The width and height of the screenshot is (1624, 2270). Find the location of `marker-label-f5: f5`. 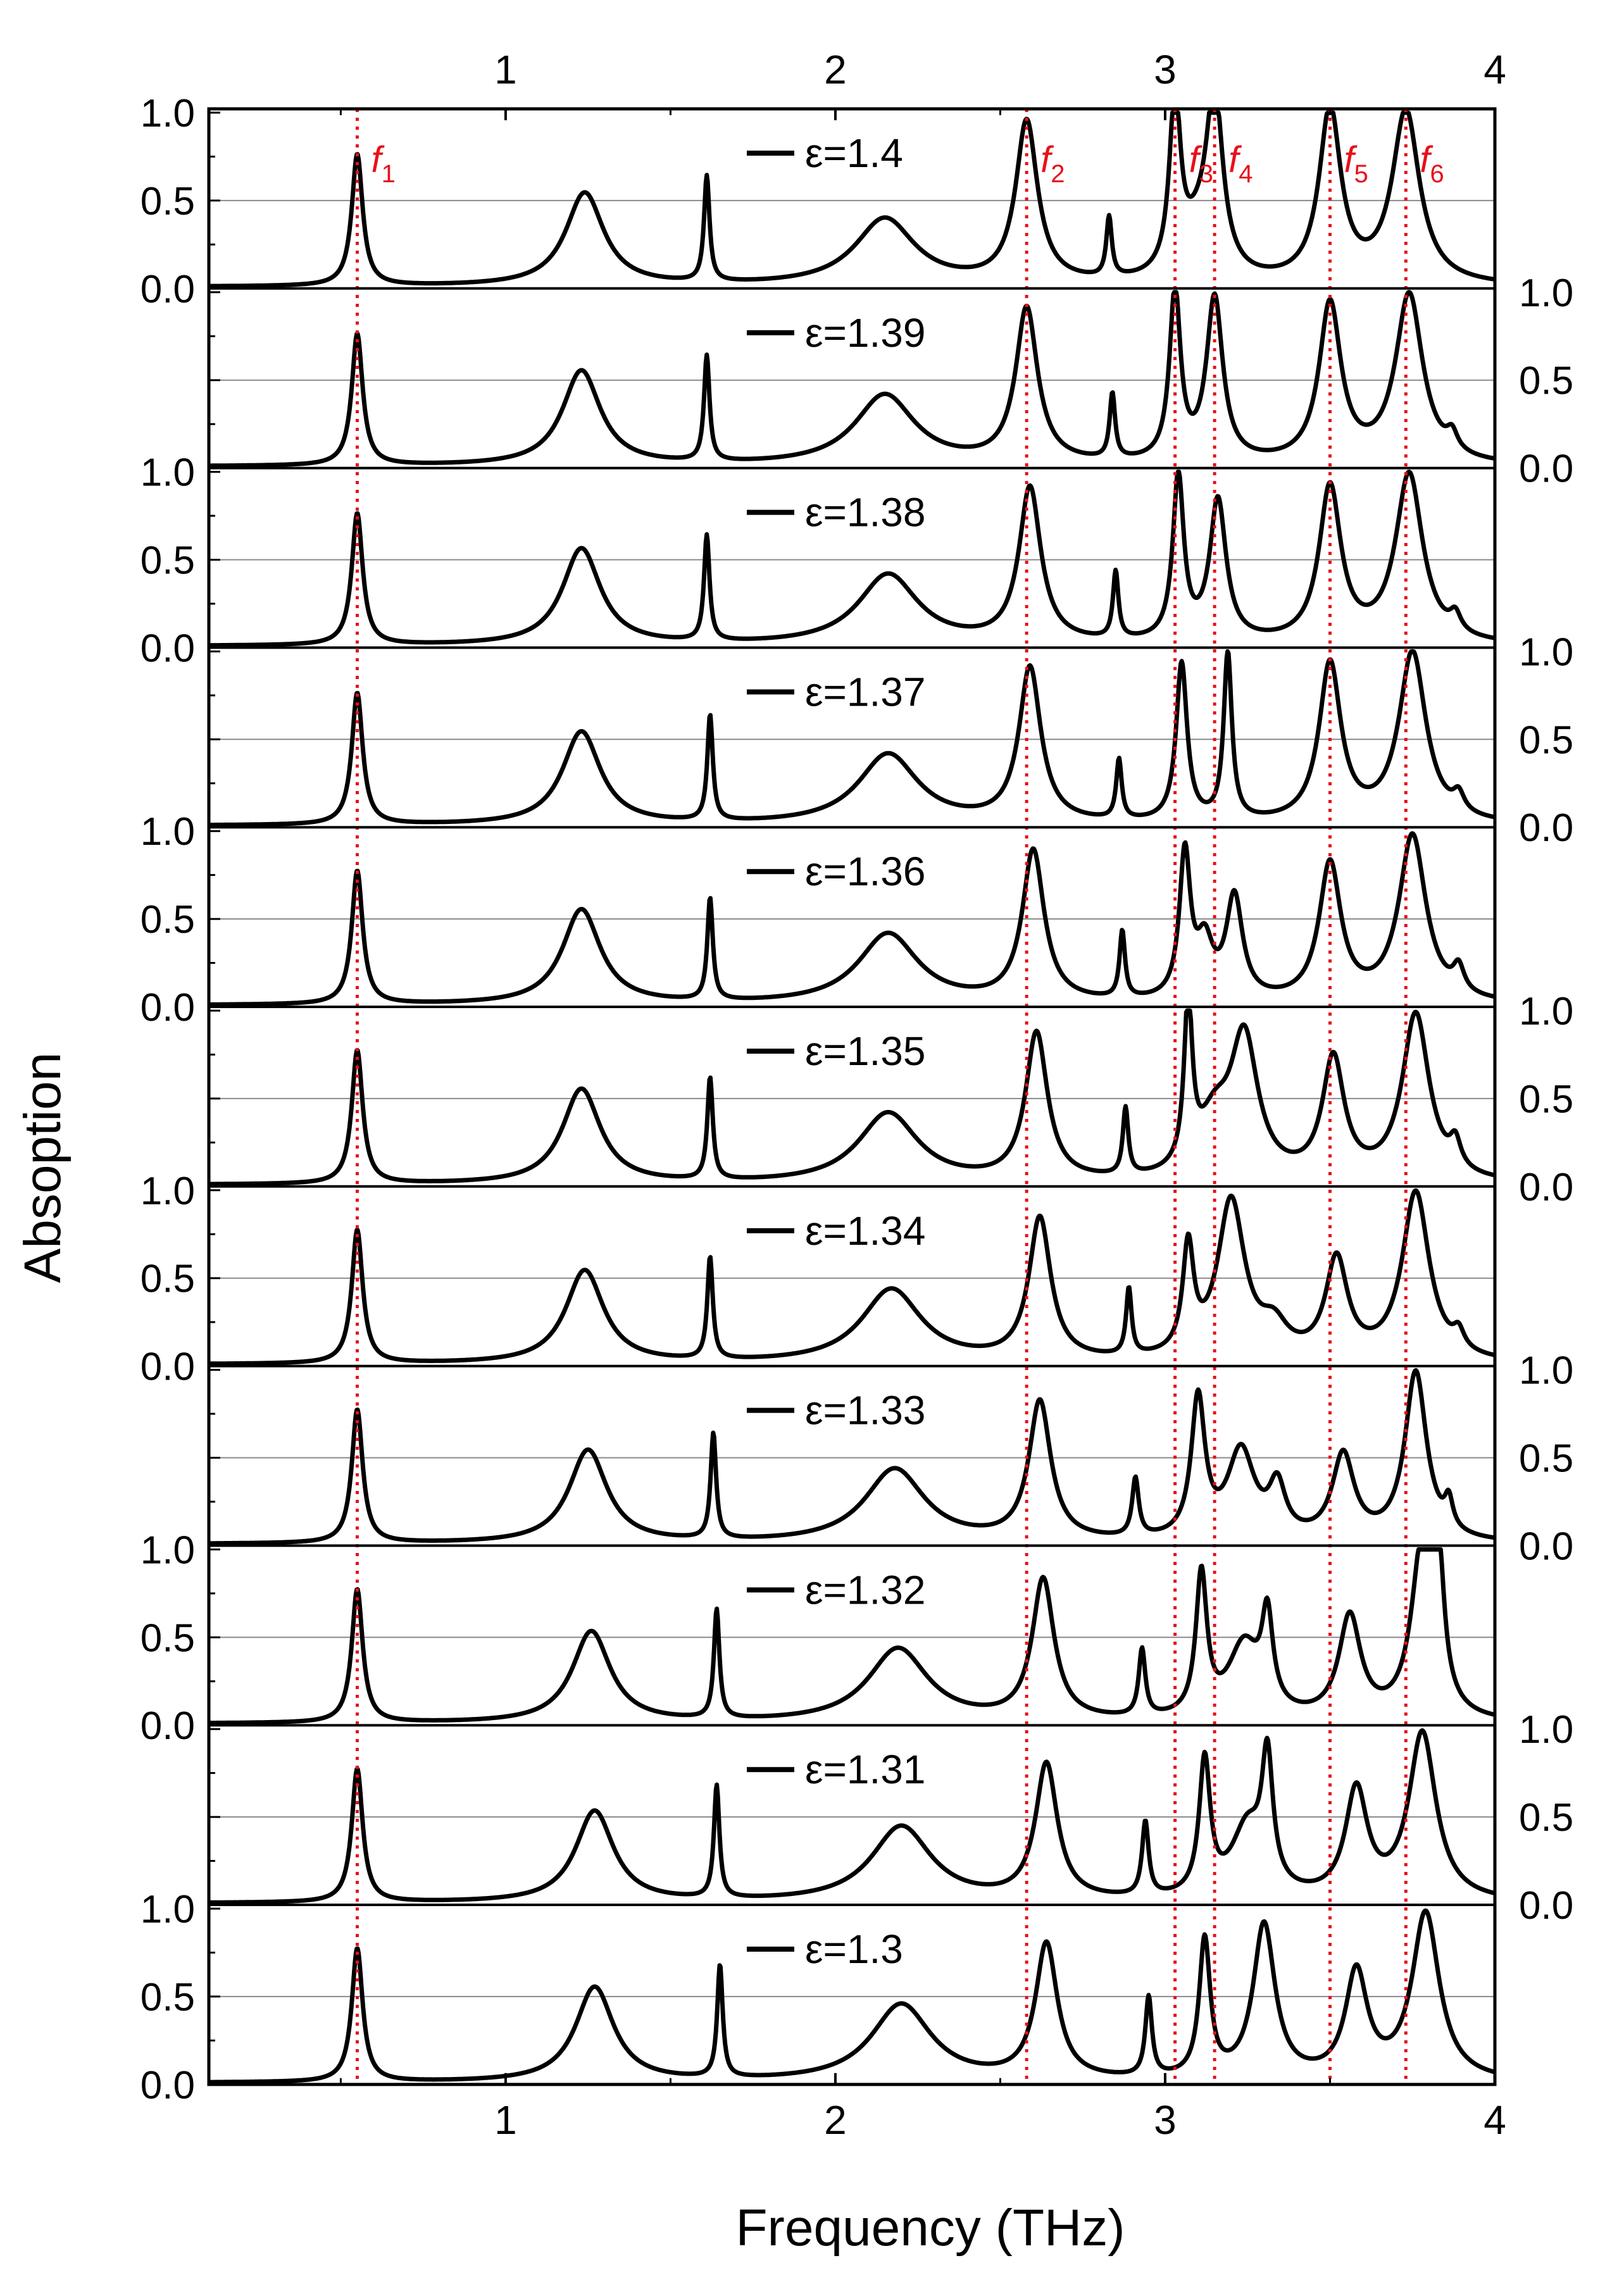

marker-label-f5: f5 is located at coordinates (1356, 163).